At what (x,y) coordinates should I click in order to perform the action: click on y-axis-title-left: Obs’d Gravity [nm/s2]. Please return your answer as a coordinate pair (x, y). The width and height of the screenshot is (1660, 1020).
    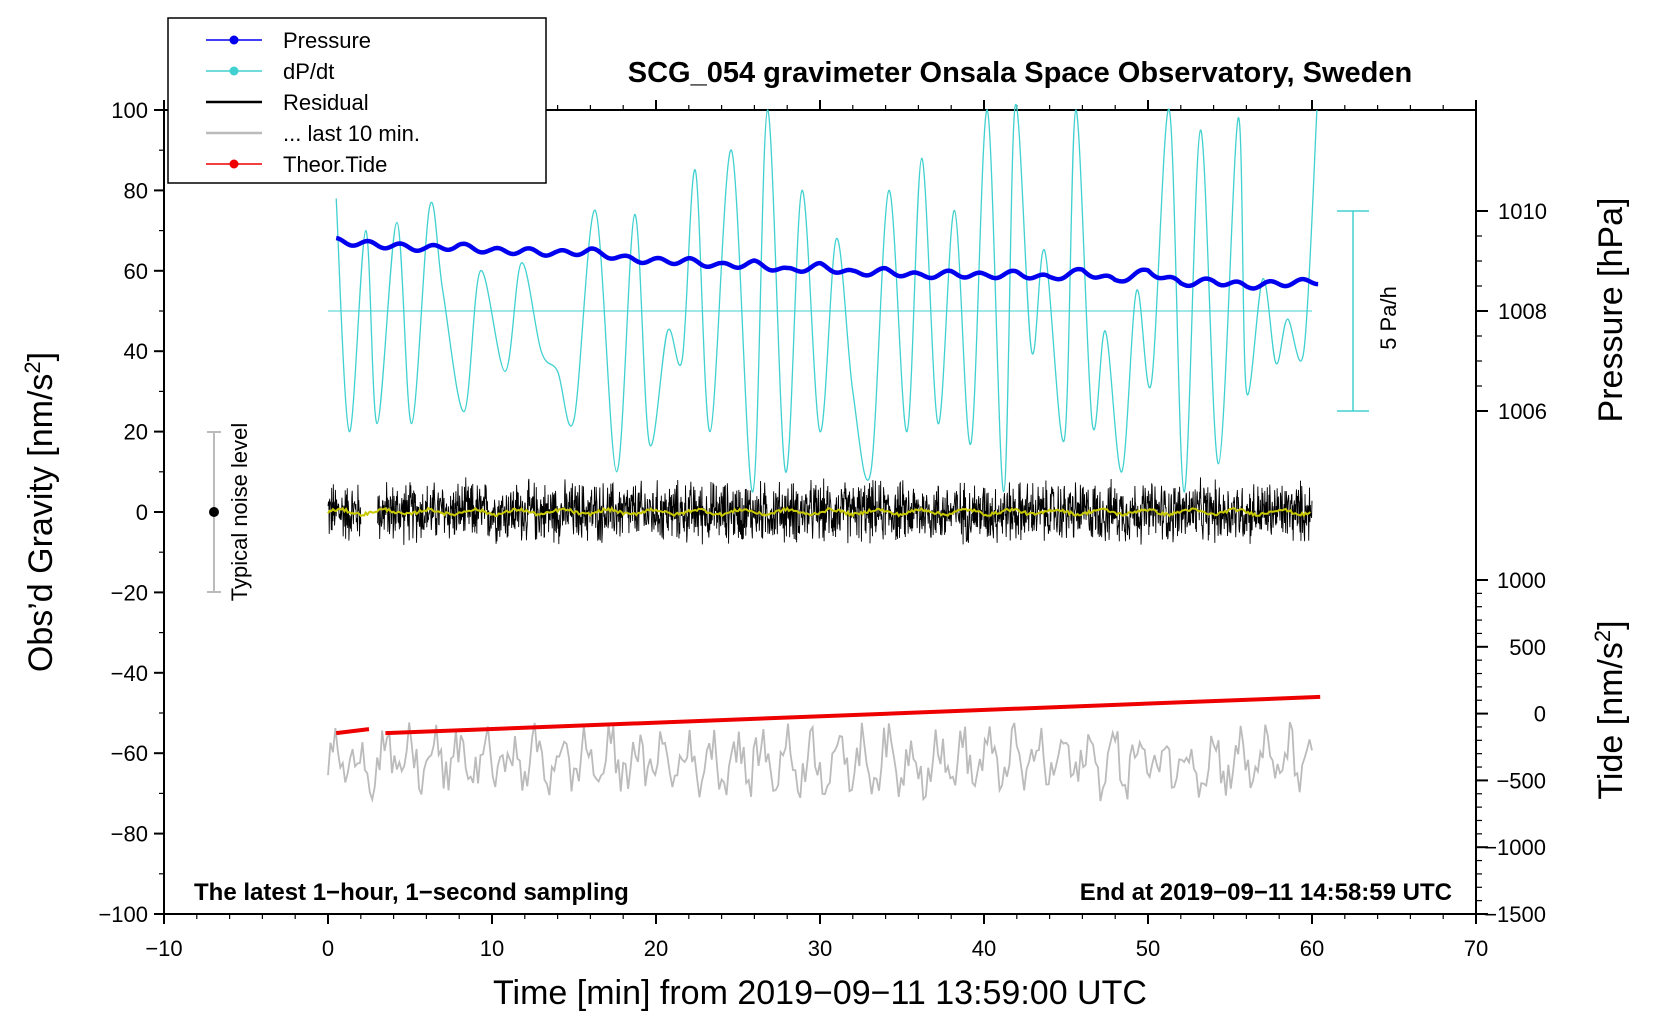
    Looking at the image, I should click on (40, 512).